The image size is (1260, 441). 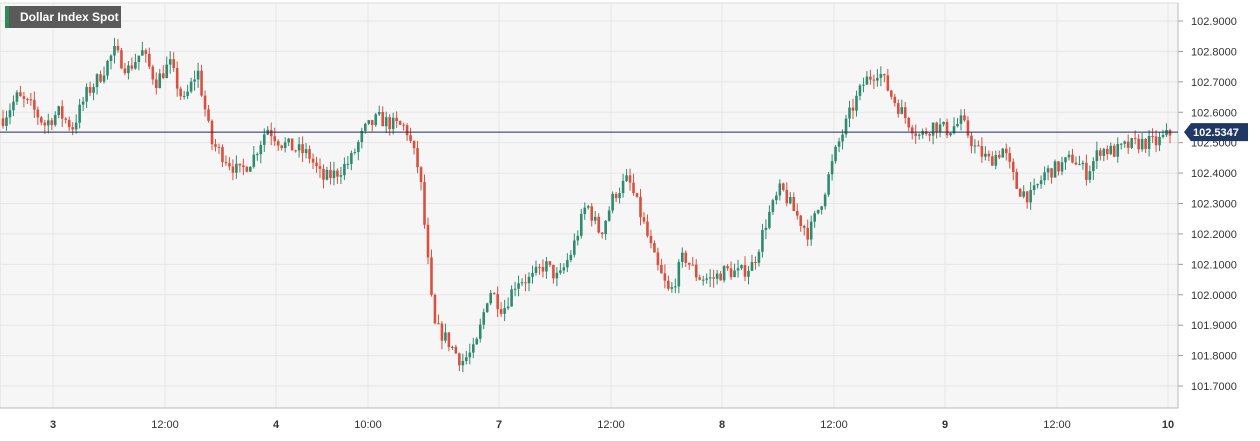 What do you see at coordinates (1214, 83) in the screenshot?
I see `y-tick-label: 102.7000` at bounding box center [1214, 83].